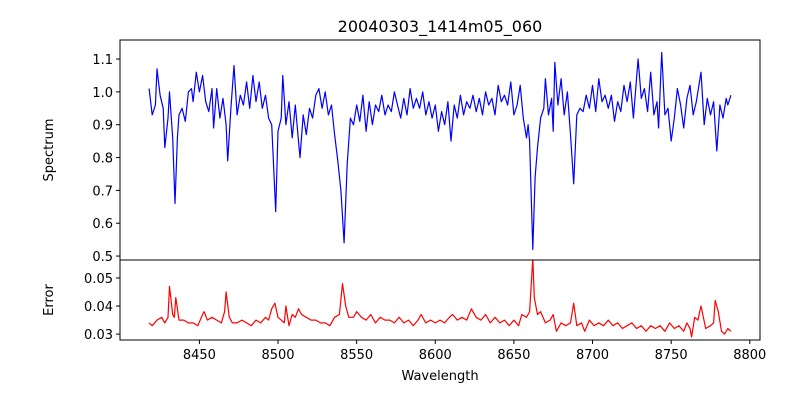  What do you see at coordinates (356, 355) in the screenshot?
I see `x-tick-label: 8550` at bounding box center [356, 355].